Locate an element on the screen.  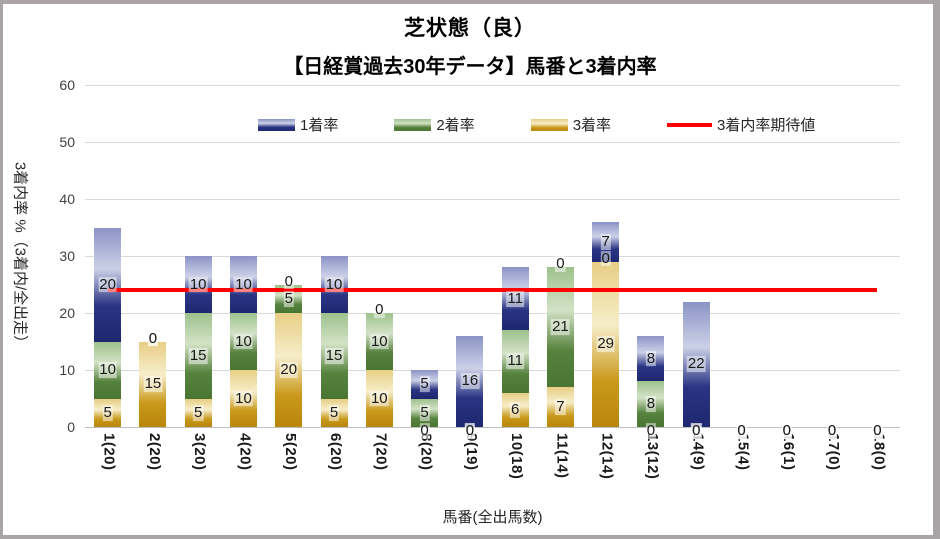
window-border-bottom is located at coordinates (470, 537).